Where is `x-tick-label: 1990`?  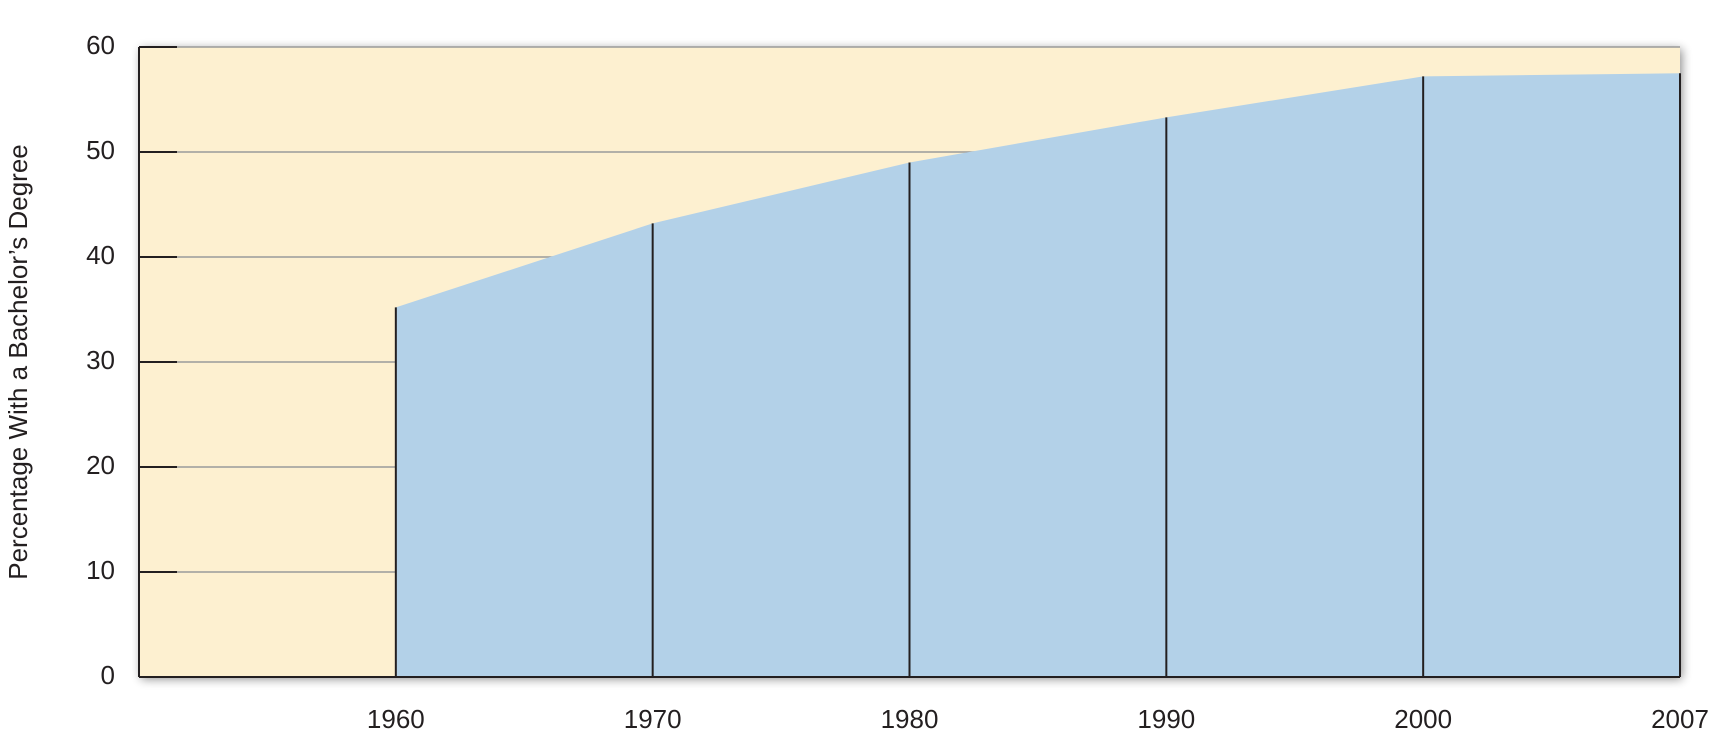
x-tick-label: 1990 is located at coordinates (1166, 719).